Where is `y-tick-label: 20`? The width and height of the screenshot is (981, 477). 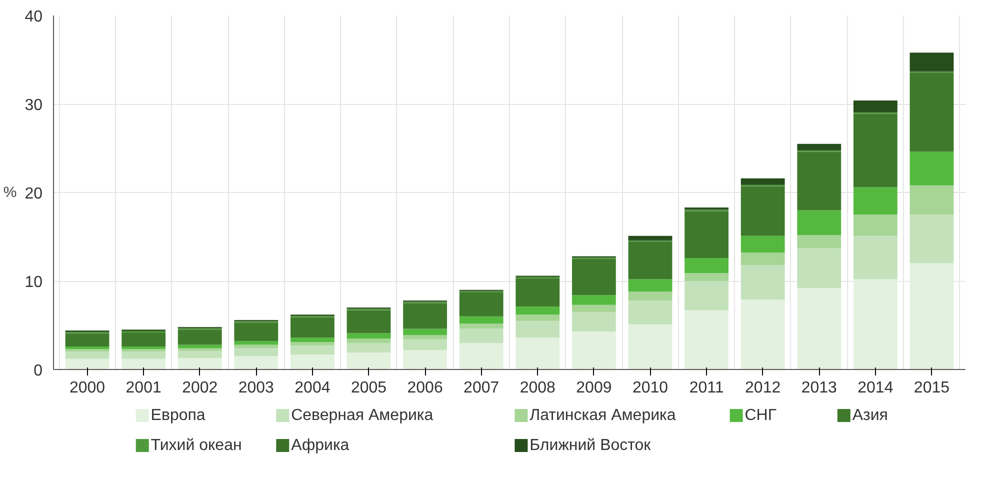 y-tick-label: 20 is located at coordinates (33, 194).